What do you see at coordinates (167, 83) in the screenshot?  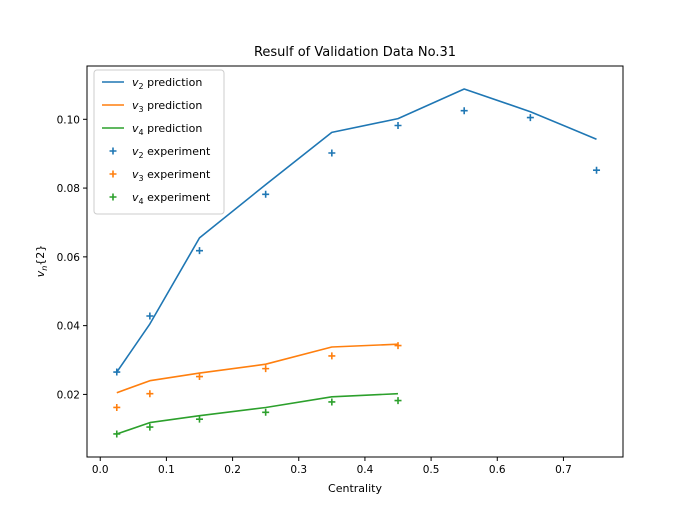 I see `legend-label: v2 prediction` at bounding box center [167, 83].